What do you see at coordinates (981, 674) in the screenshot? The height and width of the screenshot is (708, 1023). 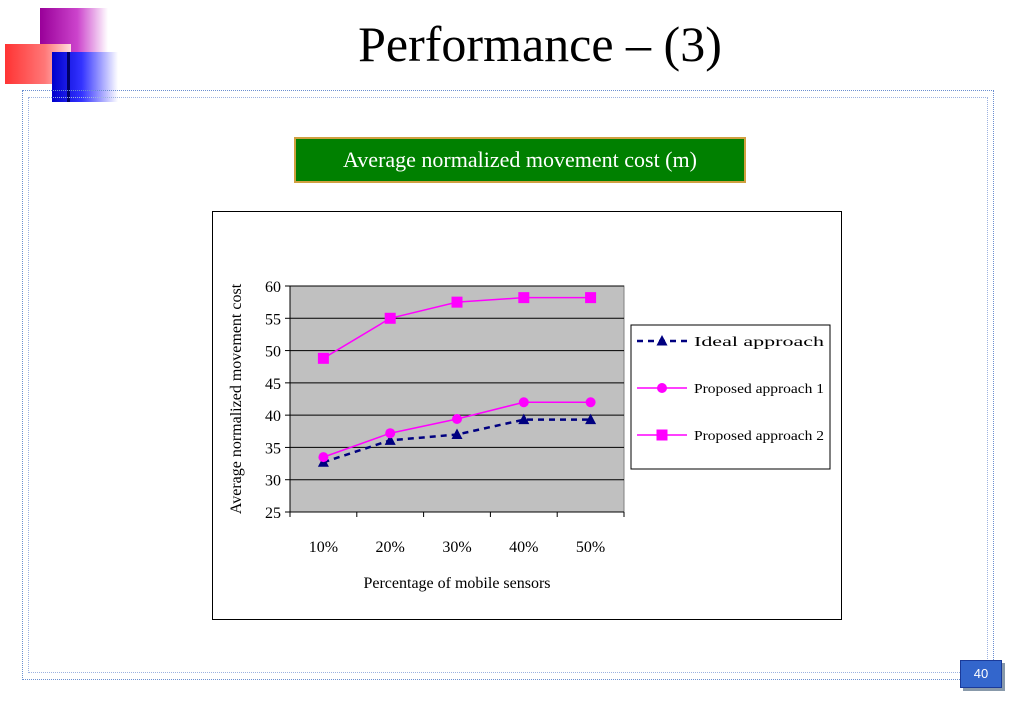 I see `page-number-badge: 40` at bounding box center [981, 674].